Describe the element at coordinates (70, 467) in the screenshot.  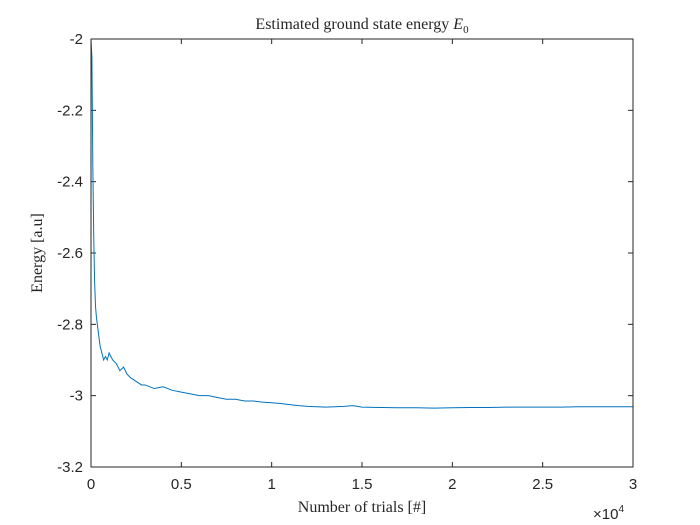
I see `y-tick-label: -3.2` at that location.